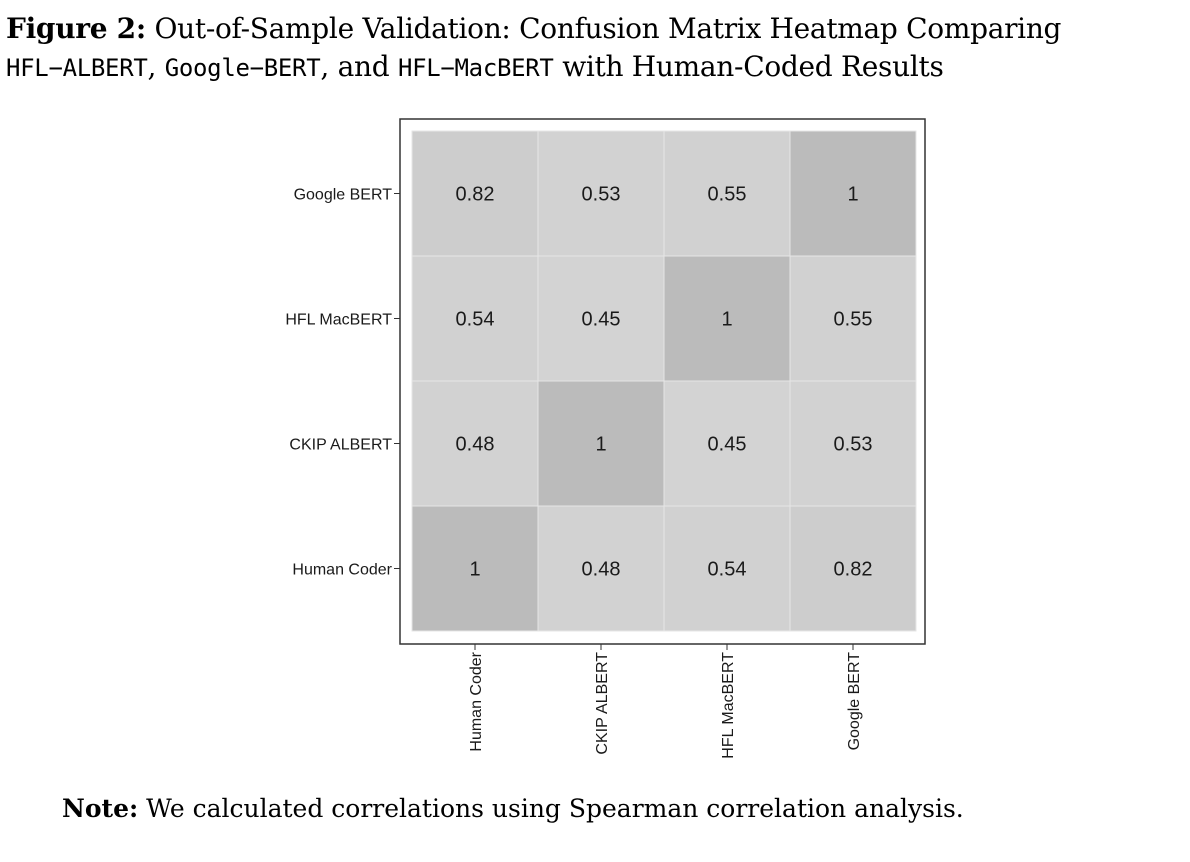 The width and height of the screenshot is (1190, 862). Describe the element at coordinates (77, 68) in the screenshot. I see `caption-model-1: HFL−ALBERT` at that location.